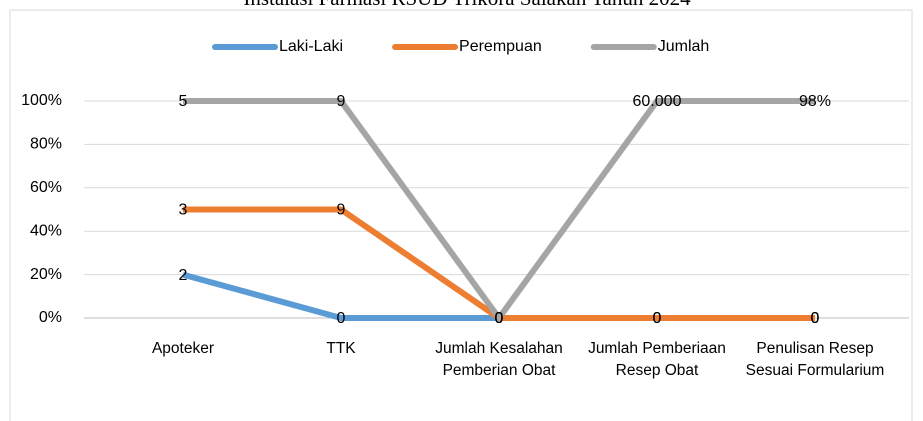  What do you see at coordinates (46, 187) in the screenshot?
I see `y-tick-label: 60%` at bounding box center [46, 187].